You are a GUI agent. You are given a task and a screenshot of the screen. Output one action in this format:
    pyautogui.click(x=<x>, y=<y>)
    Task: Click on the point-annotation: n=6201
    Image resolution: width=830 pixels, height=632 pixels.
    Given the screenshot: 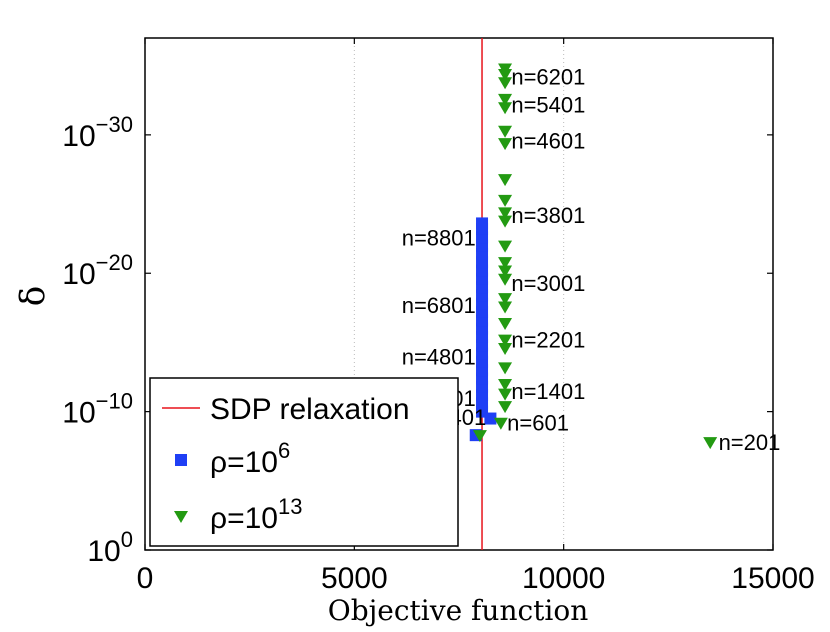 What is the action you would take?
    pyautogui.click(x=548, y=77)
    